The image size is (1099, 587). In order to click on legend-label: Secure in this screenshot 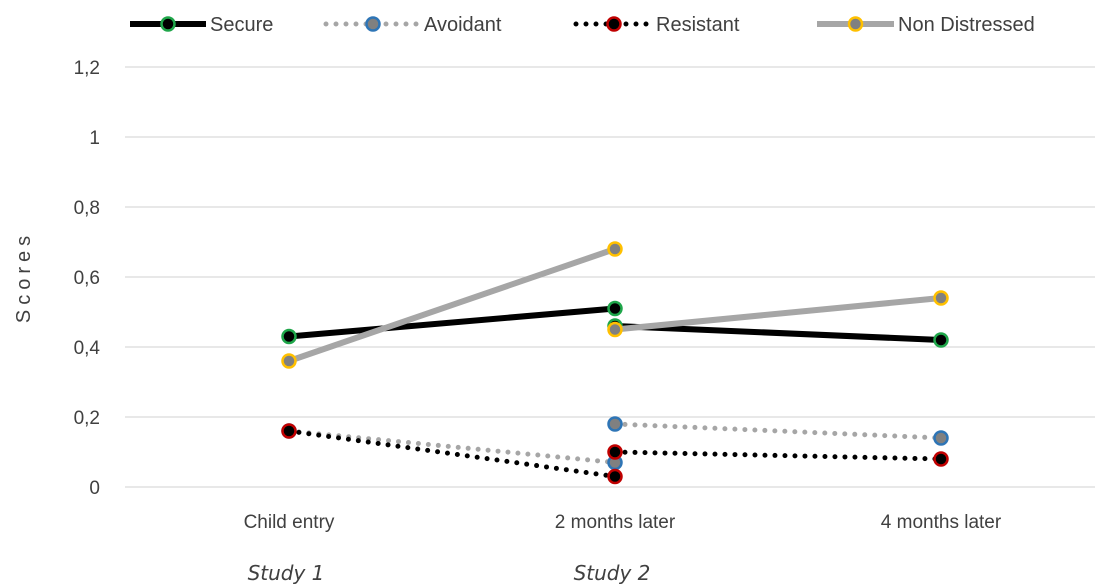, I will do `click(241, 25)`.